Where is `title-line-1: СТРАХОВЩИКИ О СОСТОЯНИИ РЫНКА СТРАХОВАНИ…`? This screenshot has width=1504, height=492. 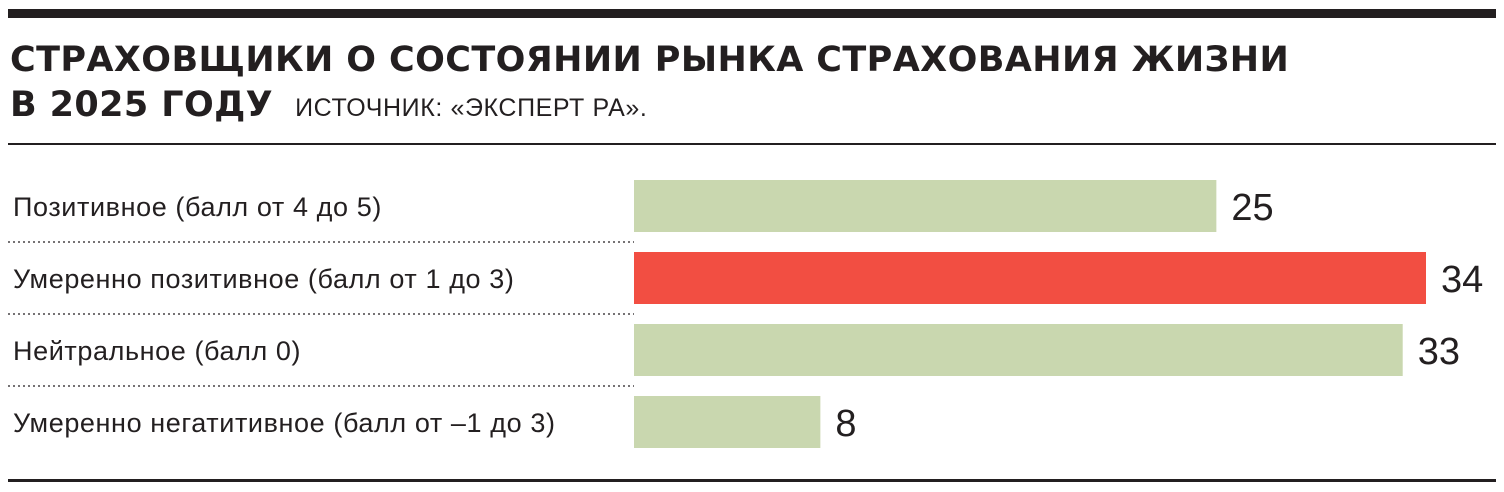 title-line-1: СТРАХОВЩИКИ О СОСТОЯНИИ РЫНКА СТРАХОВАНИ… is located at coordinates (650, 60).